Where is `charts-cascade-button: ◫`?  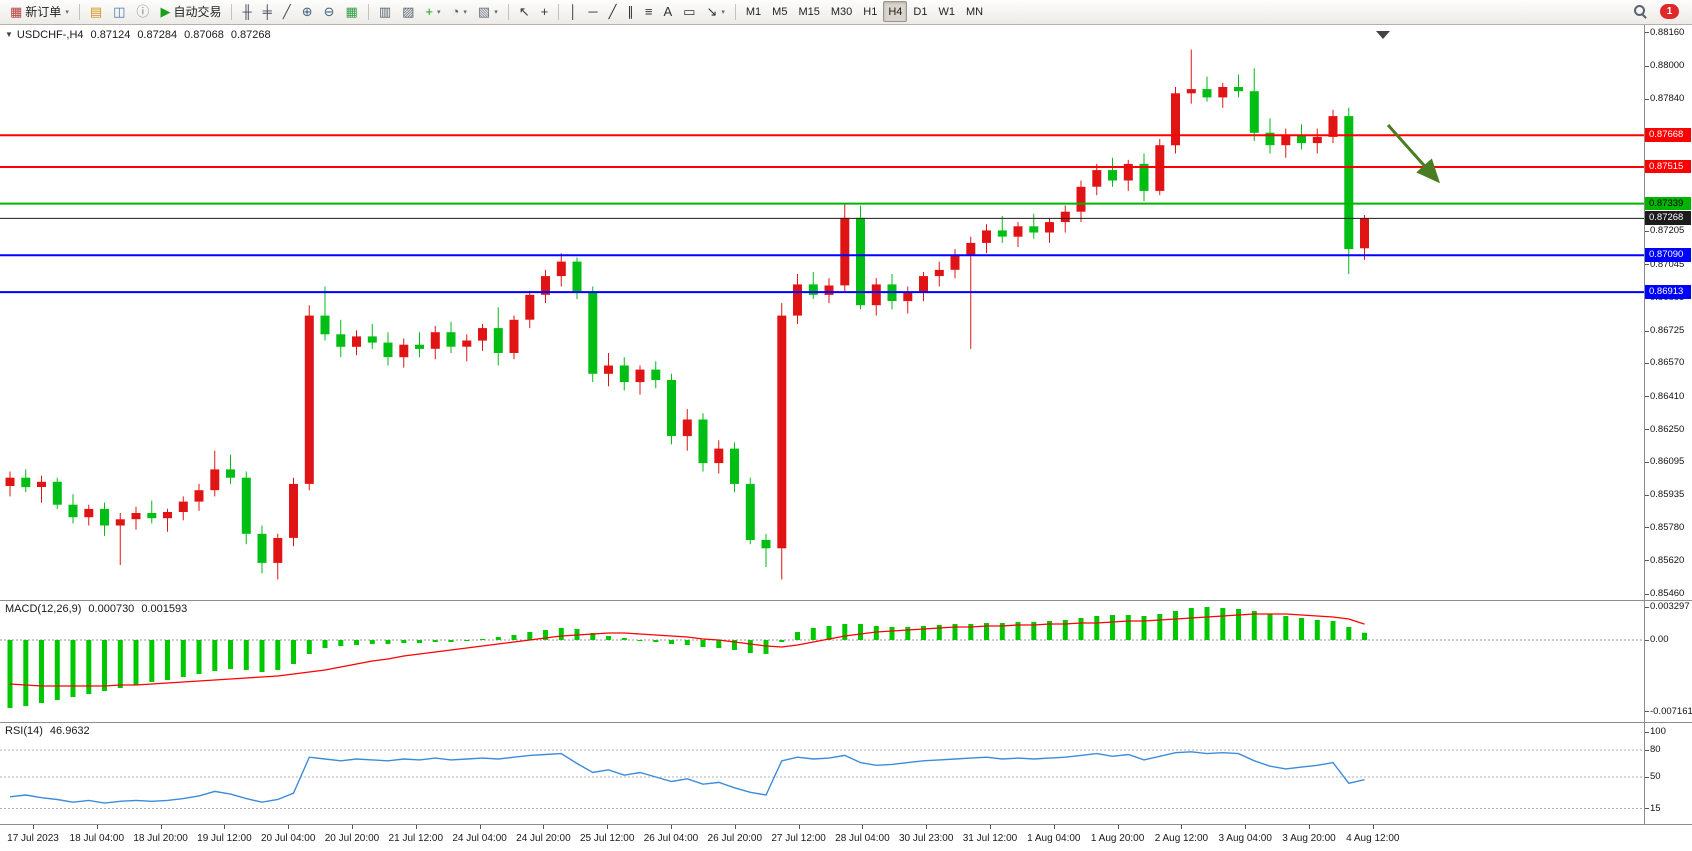
charts-cascade-button: ◫ is located at coordinates (119, 11).